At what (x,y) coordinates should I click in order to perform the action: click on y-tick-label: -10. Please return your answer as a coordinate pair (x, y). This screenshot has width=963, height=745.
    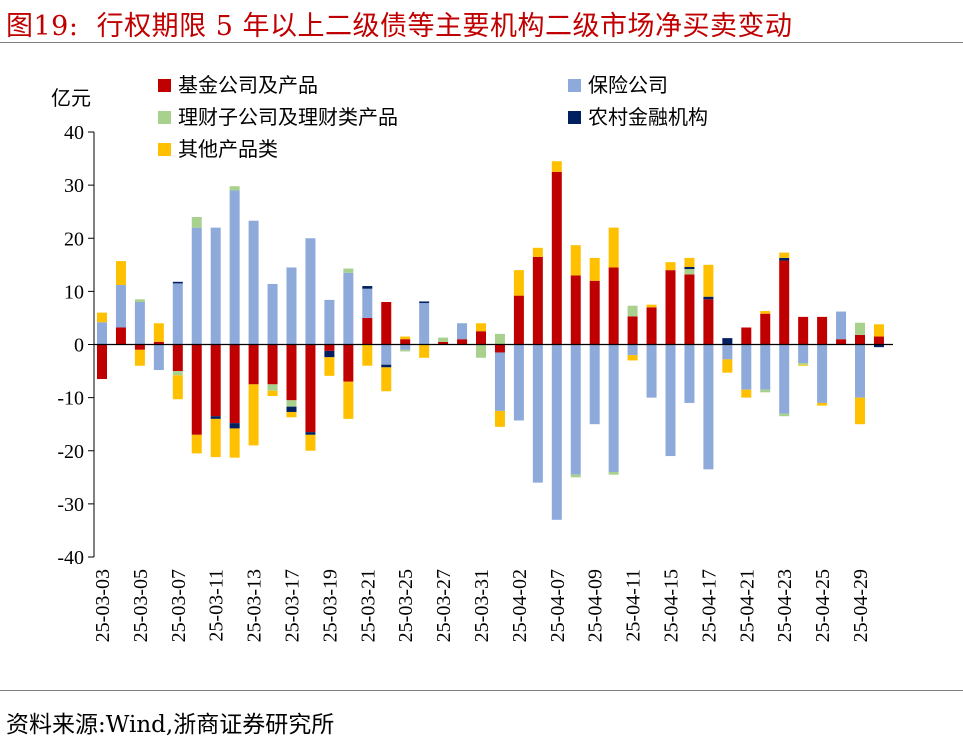
    Looking at the image, I should click on (70, 399).